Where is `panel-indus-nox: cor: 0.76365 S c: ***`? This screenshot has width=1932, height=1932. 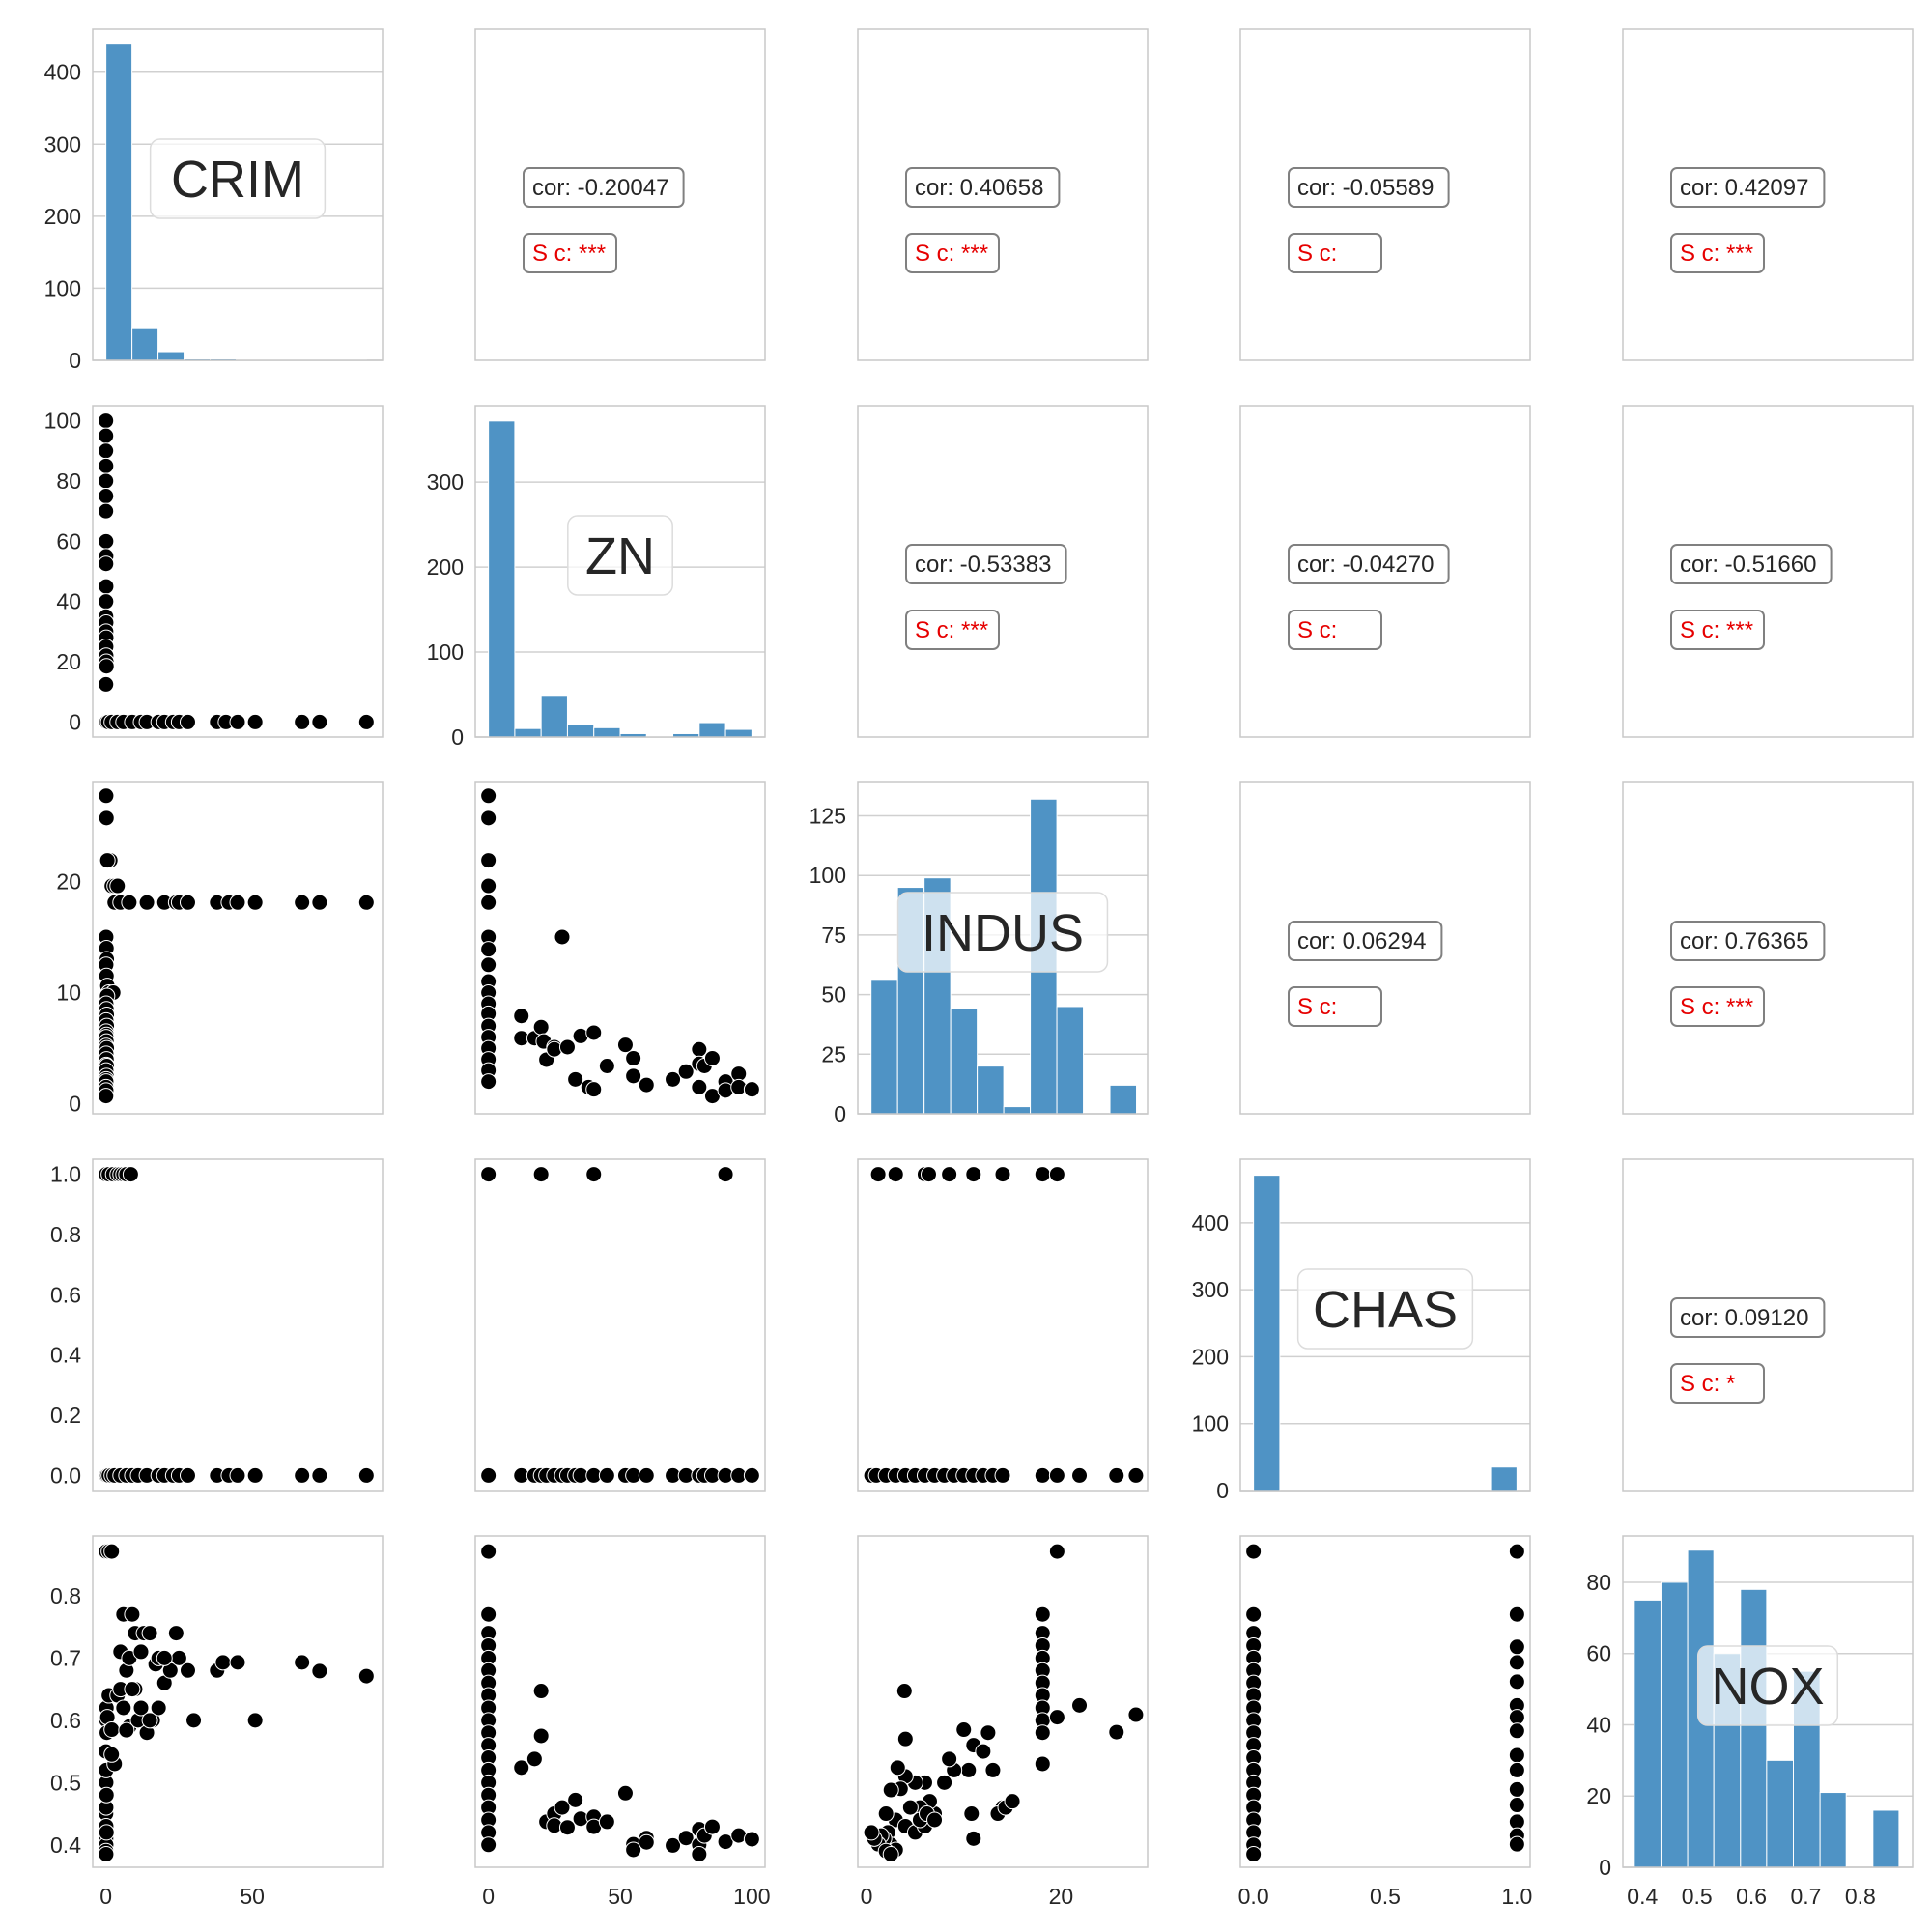
panel-indus-nox: cor: 0.76365 S c: *** is located at coordinates (1768, 948).